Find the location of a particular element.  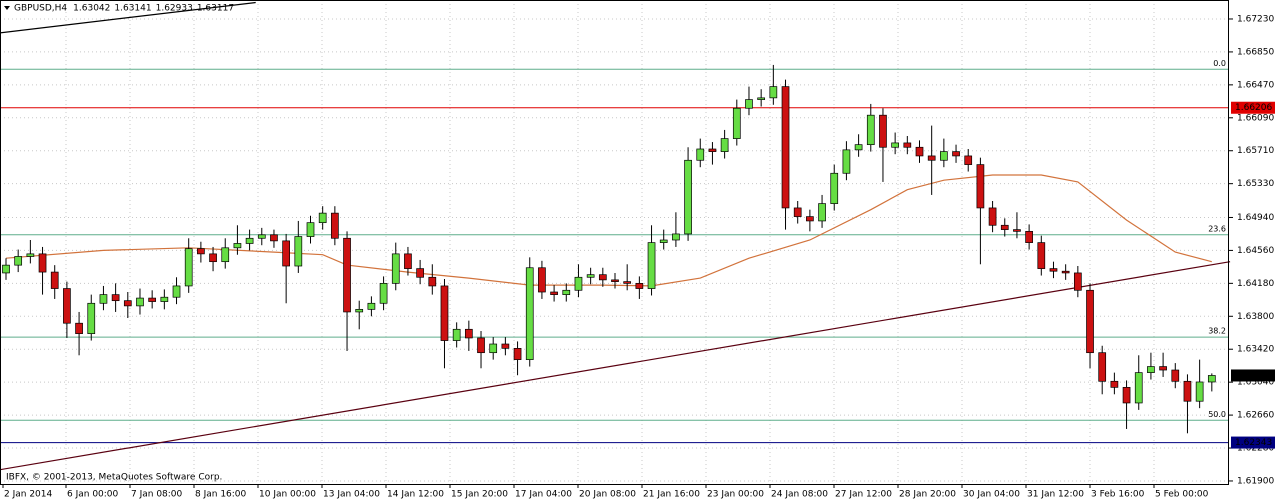

header-value: 1.63042 is located at coordinates (91, 9).